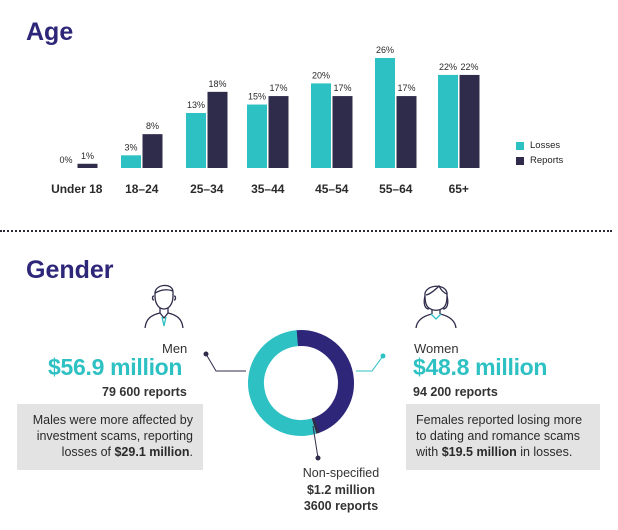 The height and width of the screenshot is (530, 618). I want to click on section-divider, so click(306, 231).